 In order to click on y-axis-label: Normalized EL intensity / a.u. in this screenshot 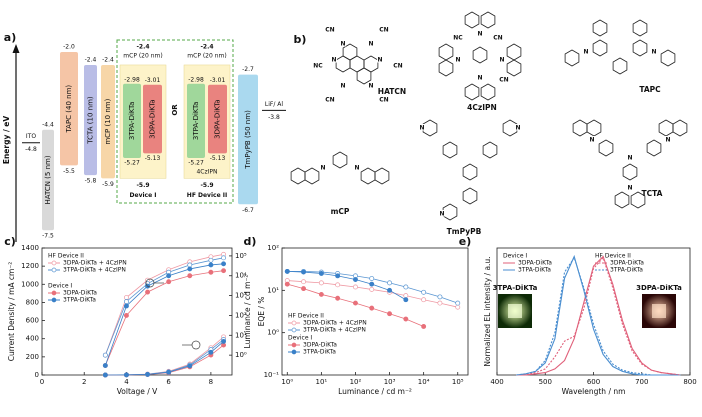, I will do `click(487, 311)`.